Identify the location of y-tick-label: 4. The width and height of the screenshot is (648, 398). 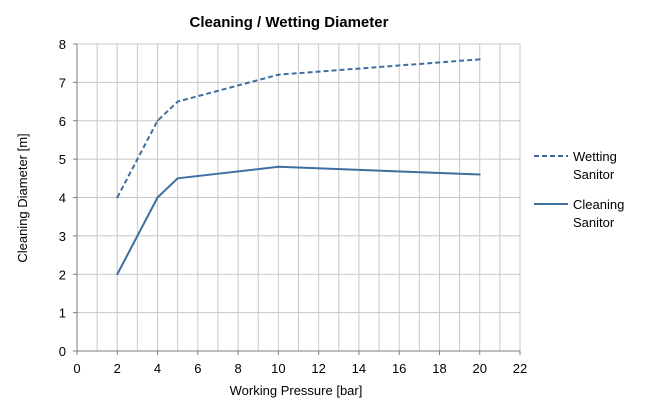
(62, 198).